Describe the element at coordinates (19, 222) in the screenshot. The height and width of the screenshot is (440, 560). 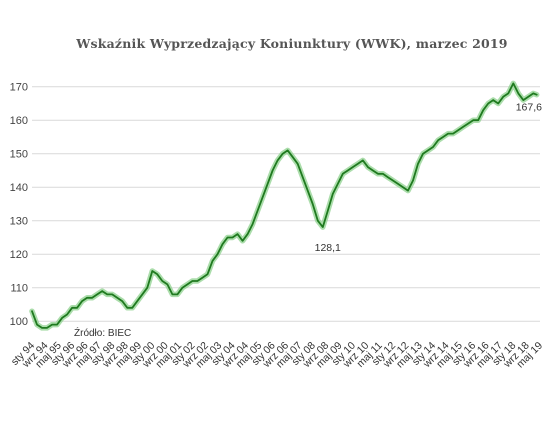
I see `y-tick-label: 130` at that location.